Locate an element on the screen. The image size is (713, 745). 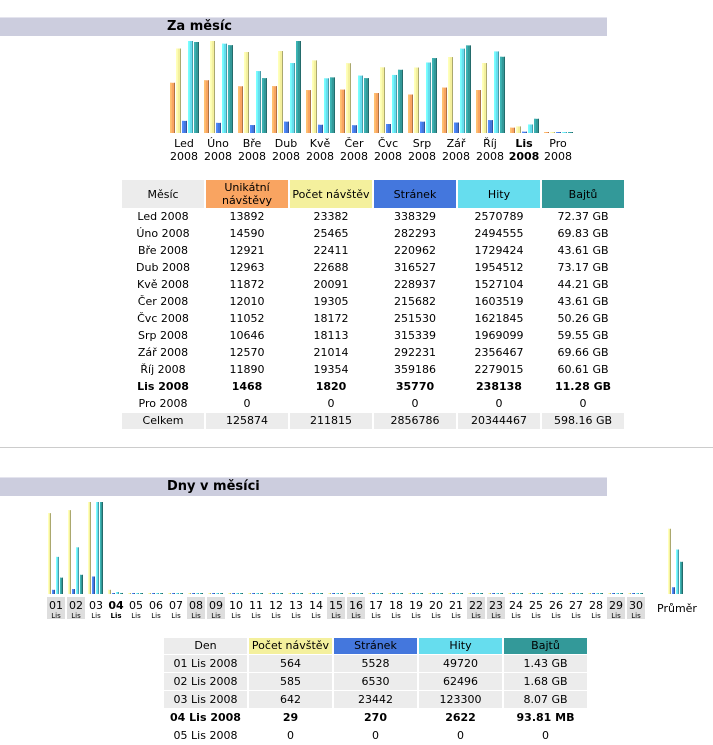
row-value: 29 is located at coordinates (290, 717).